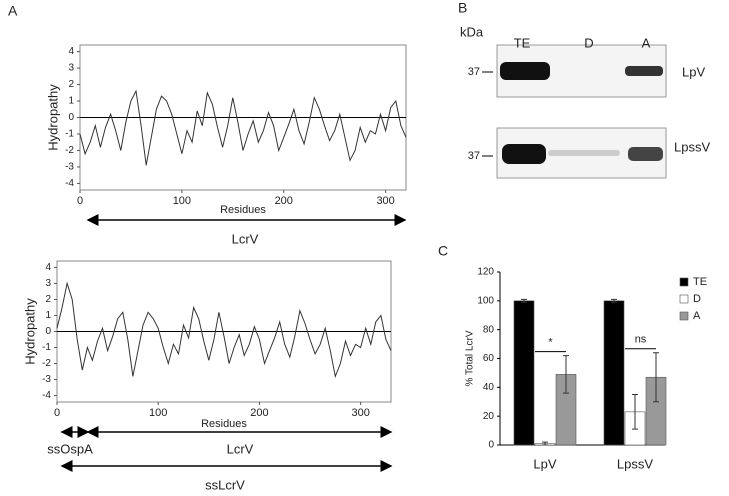  I want to click on legend-label: D, so click(697, 299).